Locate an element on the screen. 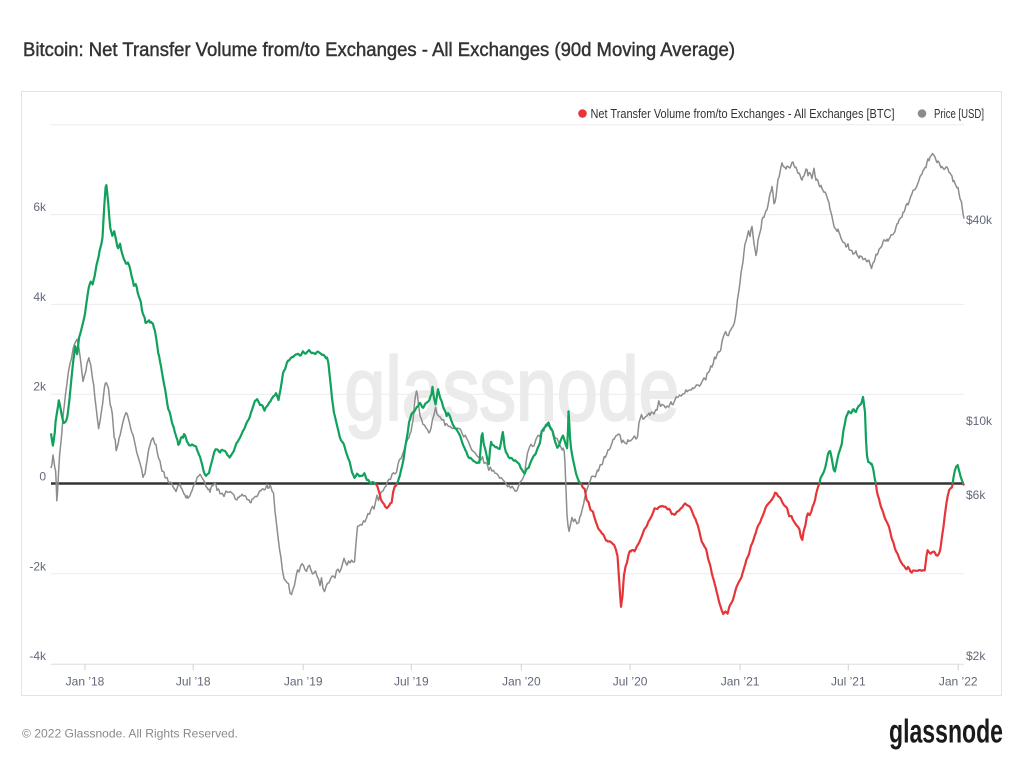 The height and width of the screenshot is (768, 1024). svg-text: 6k is located at coordinates (40, 207).